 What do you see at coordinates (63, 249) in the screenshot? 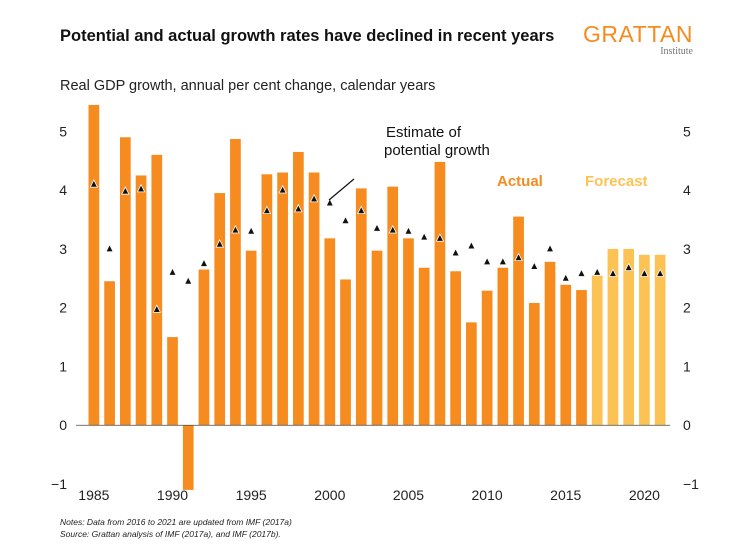
I see `y-tick-left: 3` at bounding box center [63, 249].